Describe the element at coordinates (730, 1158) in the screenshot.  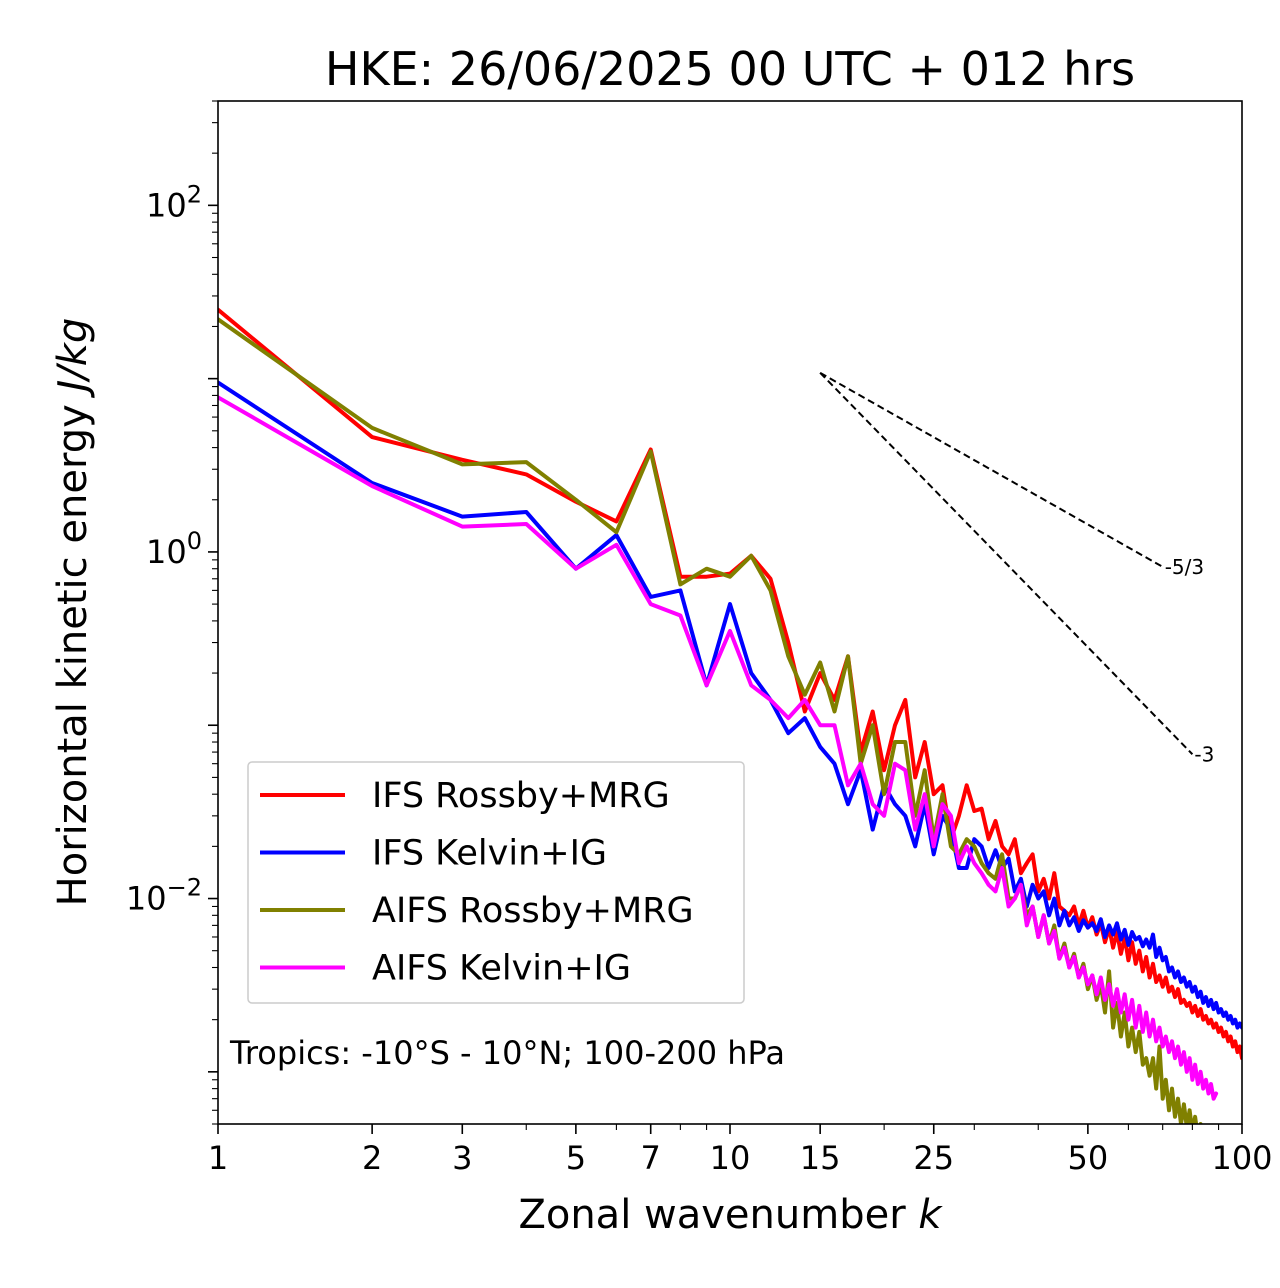
I see `x-tick-label: 10` at that location.